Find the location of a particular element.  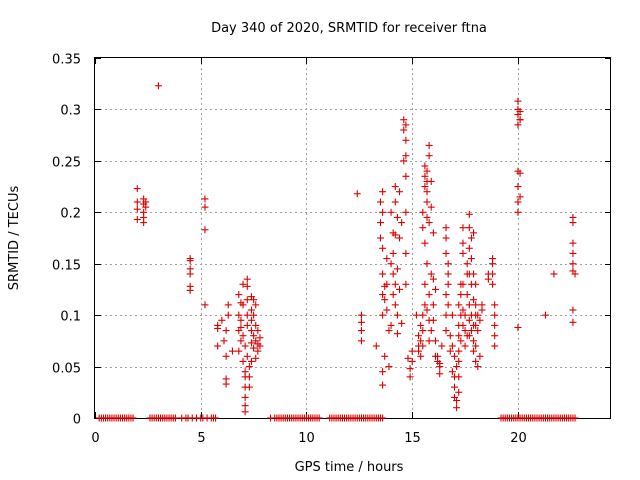

x-tick-label: 20 is located at coordinates (518, 438).